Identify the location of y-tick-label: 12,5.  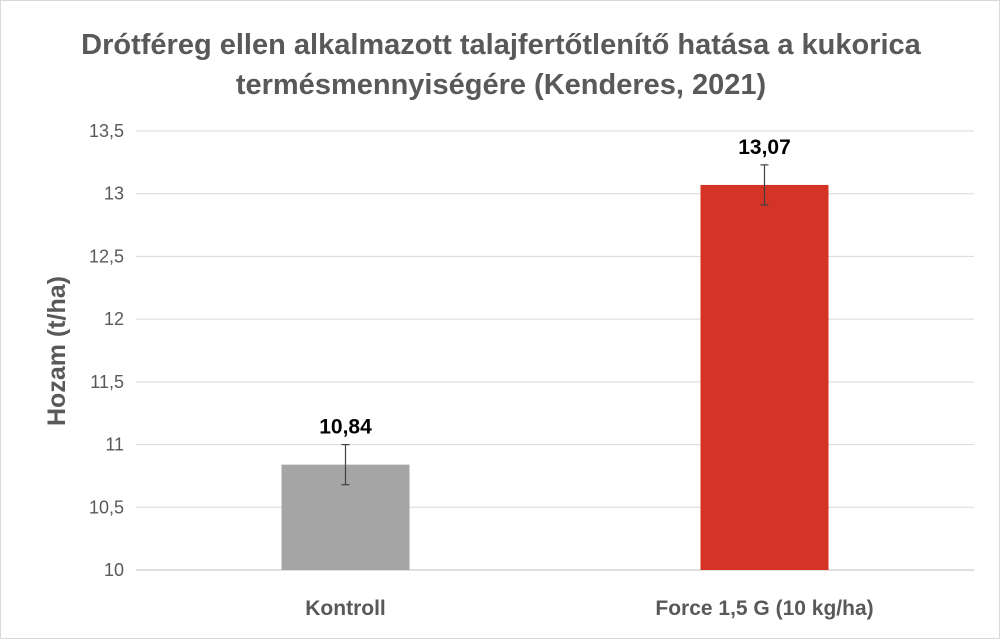
(106, 256).